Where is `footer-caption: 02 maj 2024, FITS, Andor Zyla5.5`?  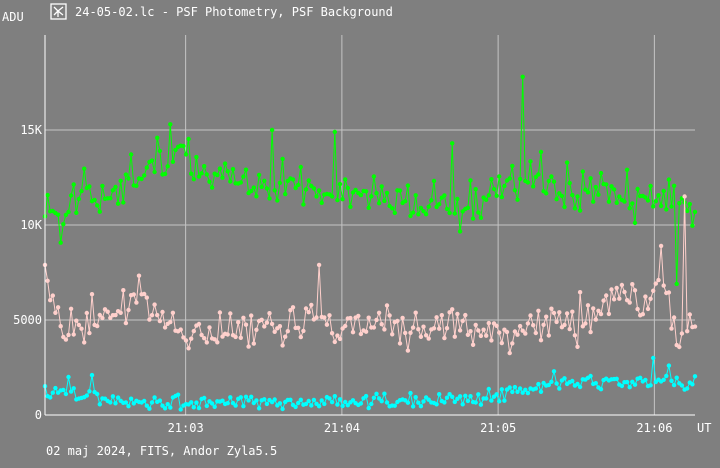
footer-caption: 02 maj 2024, FITS, Andor Zyla5.5 is located at coordinates (161, 451).